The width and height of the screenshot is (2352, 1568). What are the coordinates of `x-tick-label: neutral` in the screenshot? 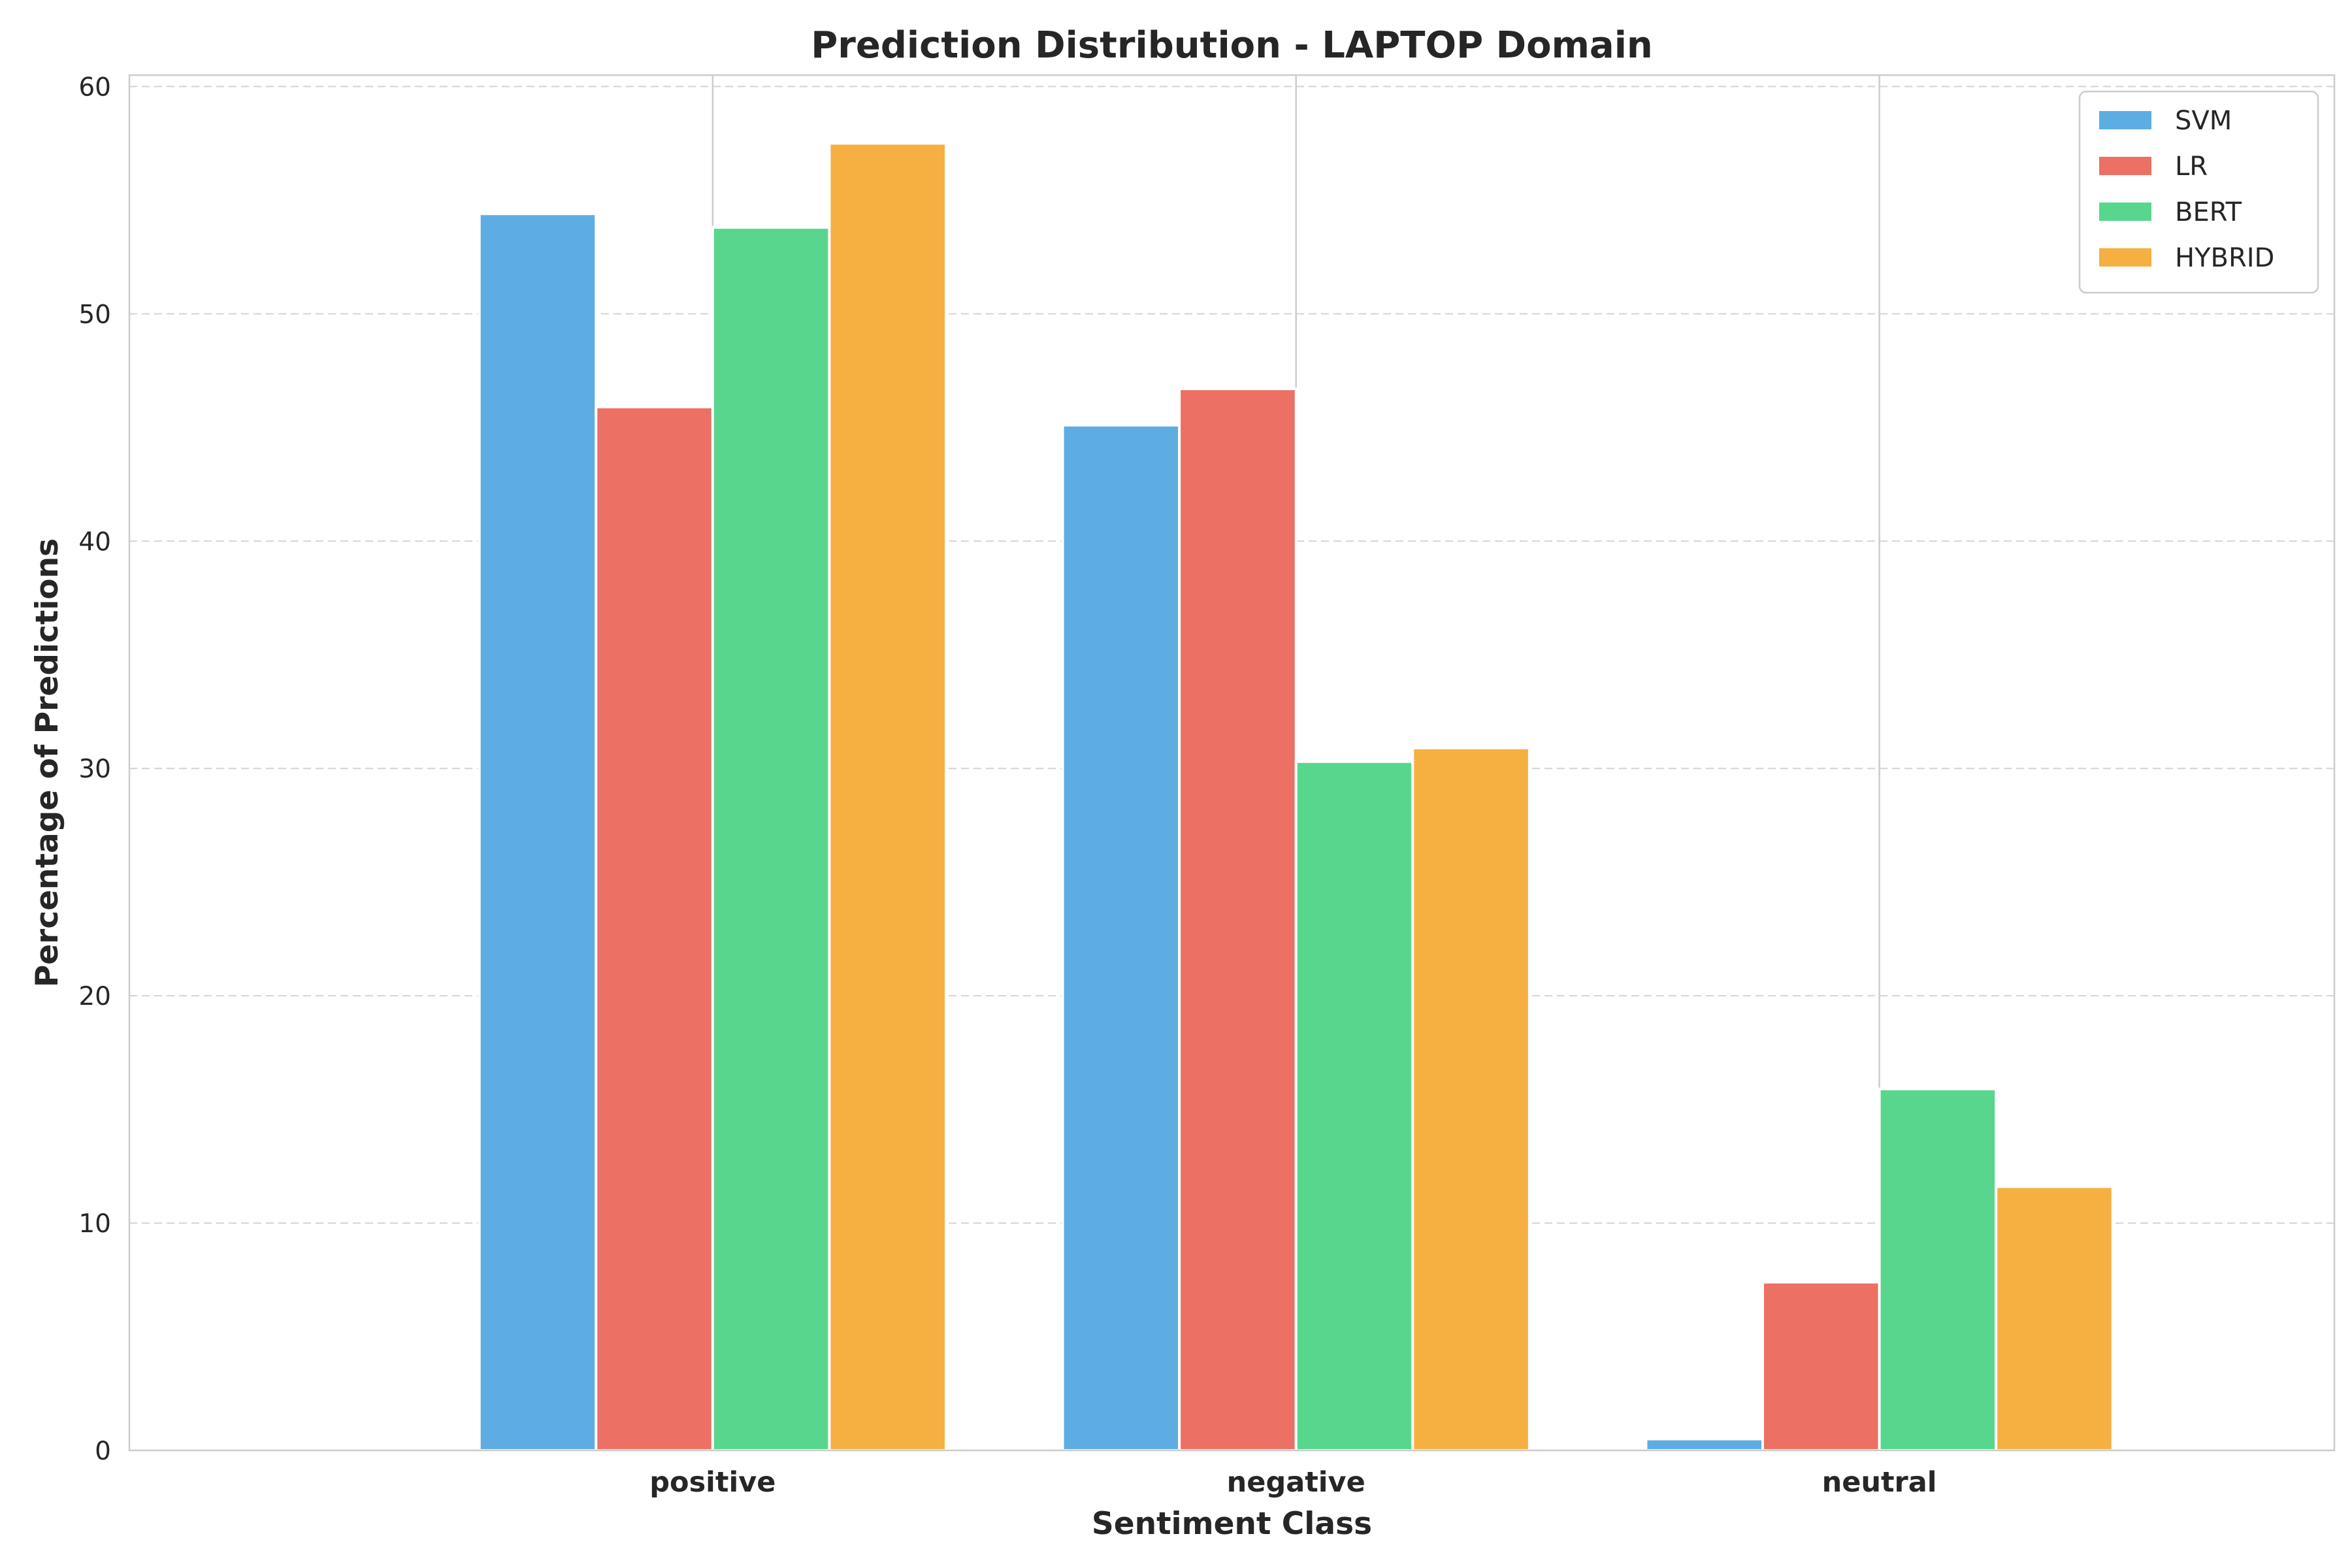 It's located at (1879, 1482).